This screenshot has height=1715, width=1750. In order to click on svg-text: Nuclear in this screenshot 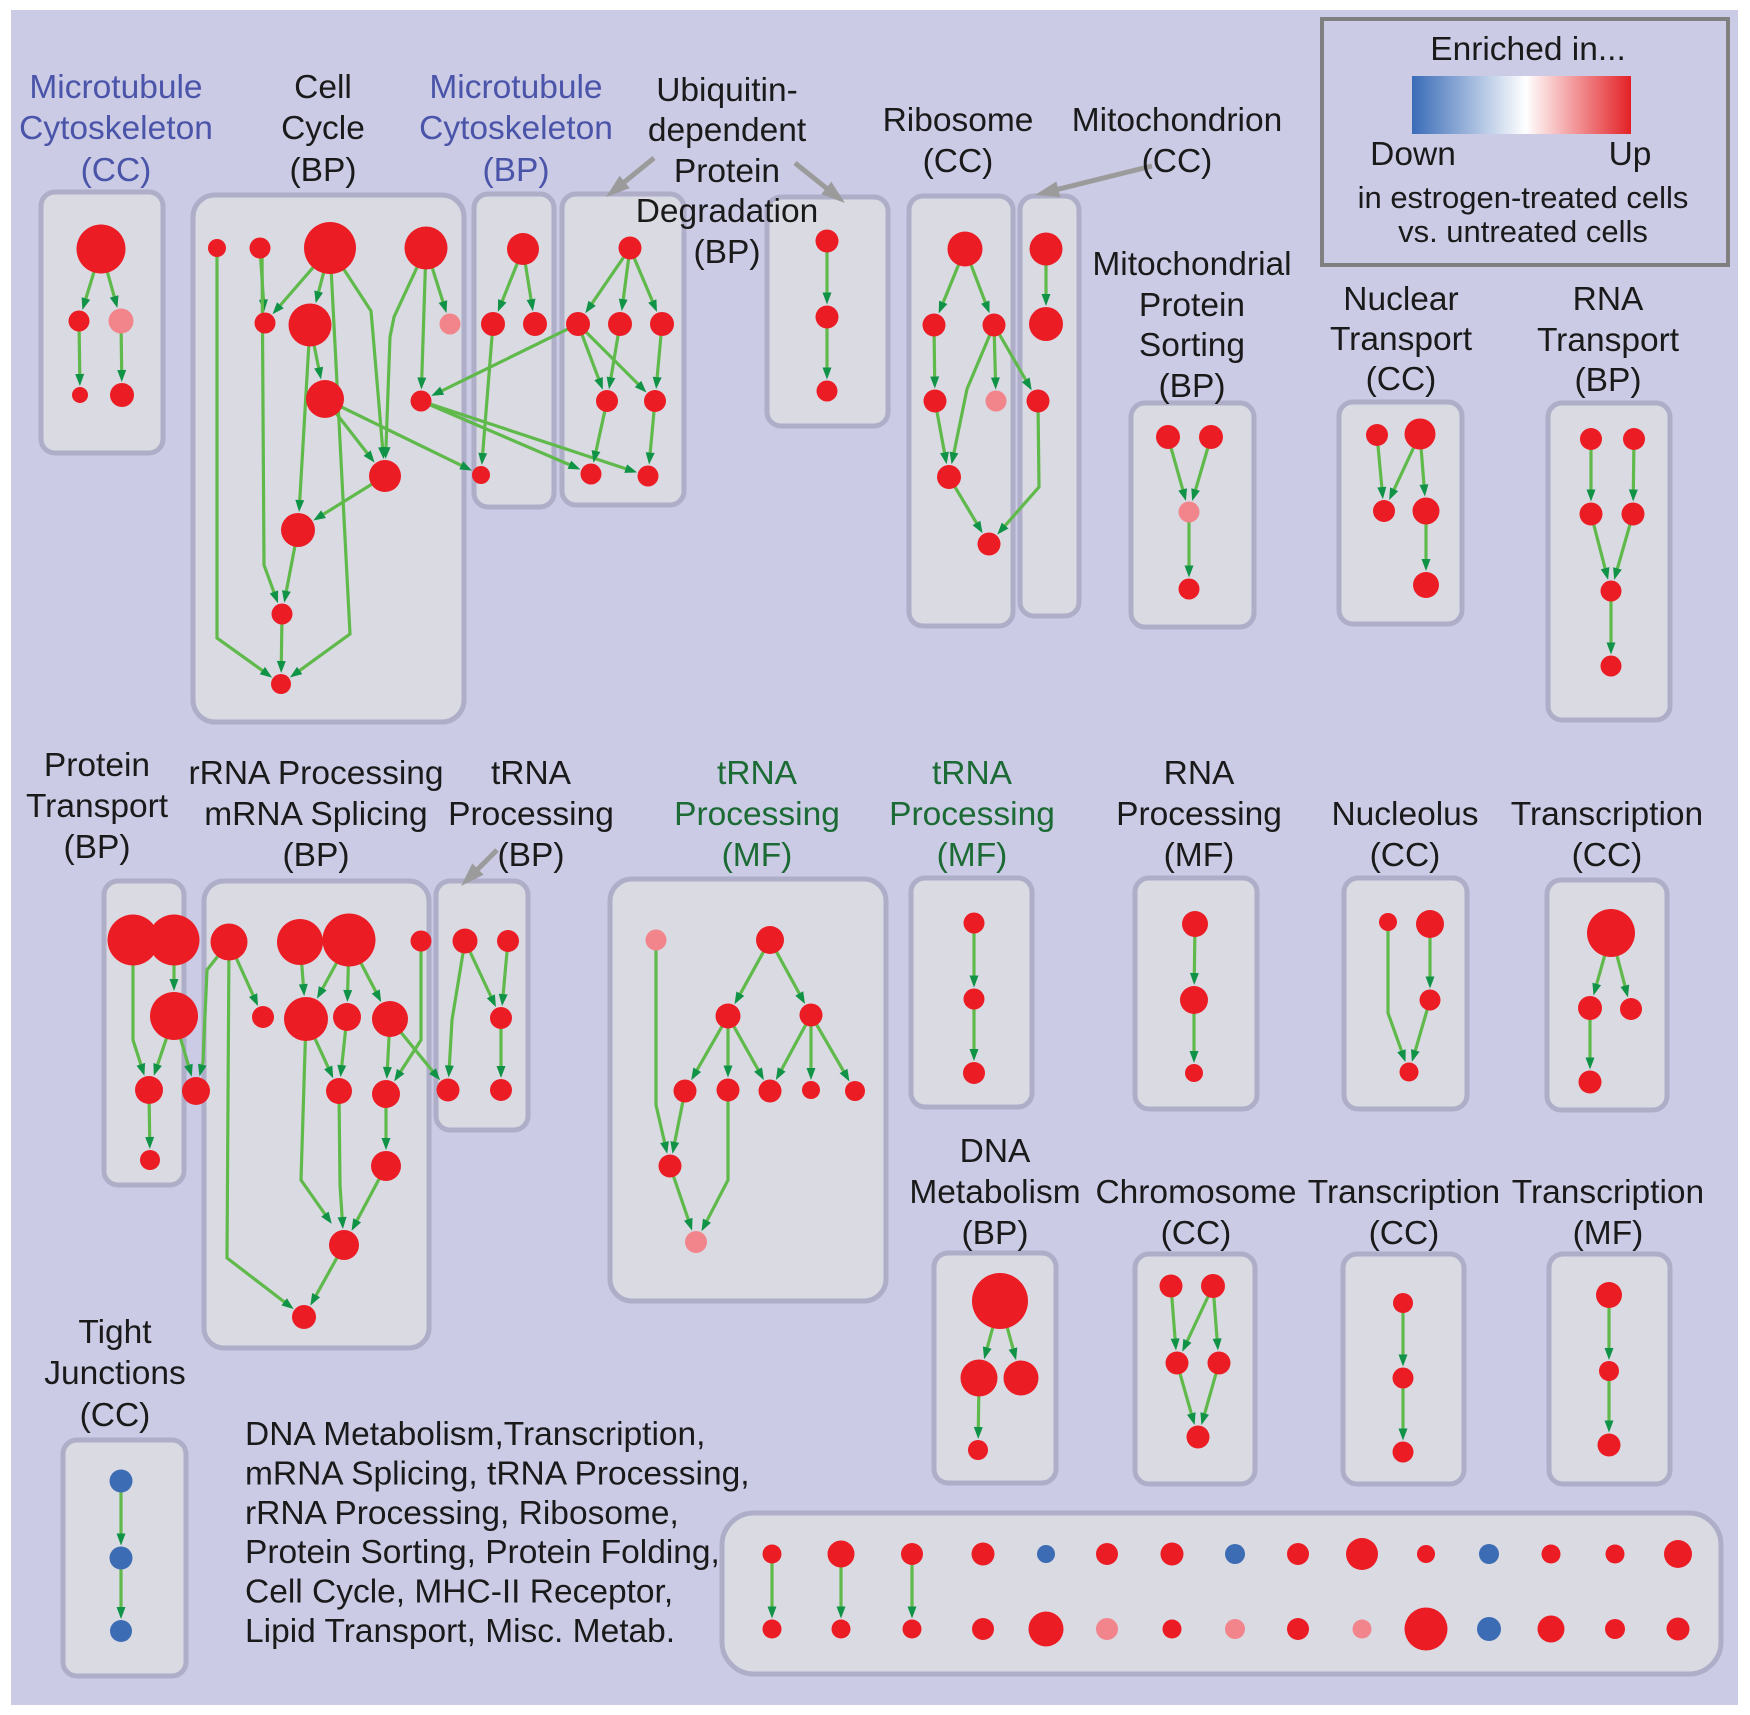, I will do `click(1400, 299)`.